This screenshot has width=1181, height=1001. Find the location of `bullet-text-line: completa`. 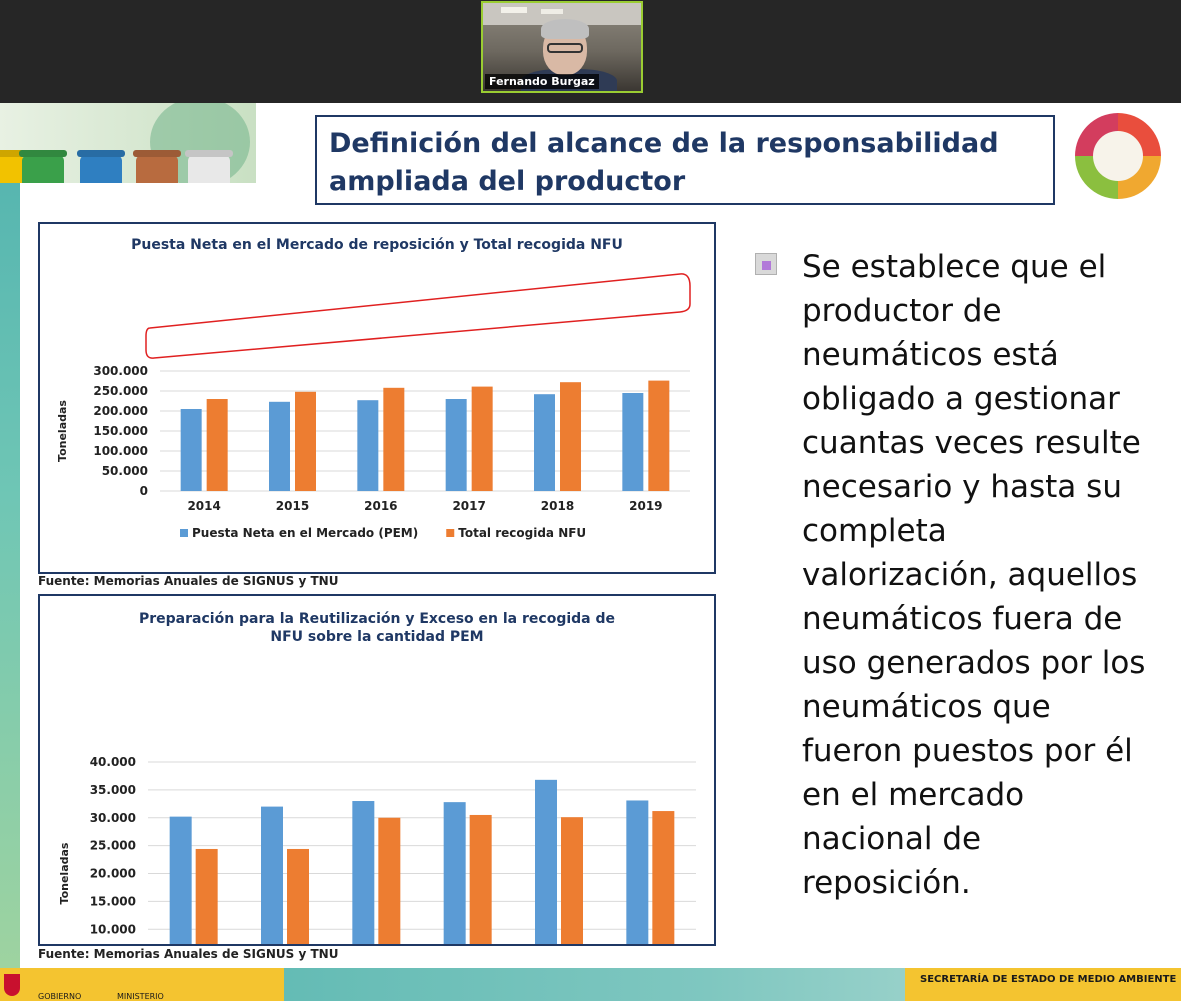

bullet-text-line: completa is located at coordinates (874, 531).